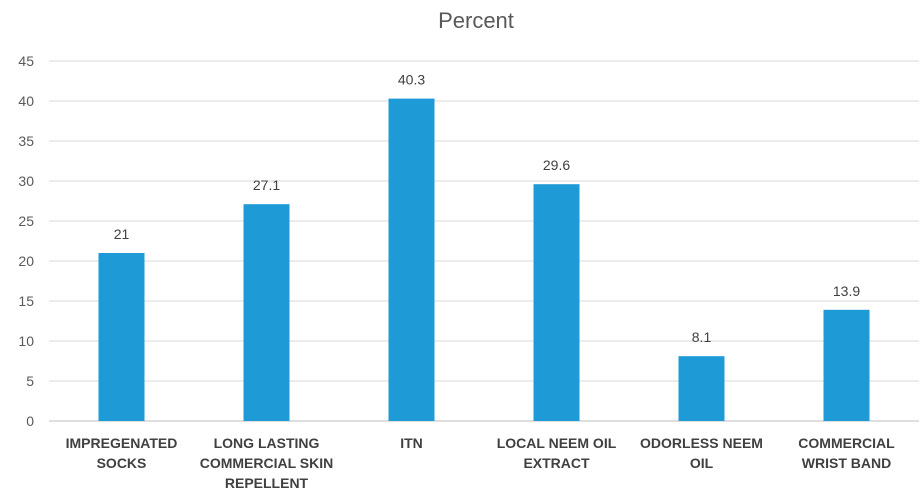 The image size is (921, 497). I want to click on x-tick-label-line: WRIST BAND, so click(846, 463).